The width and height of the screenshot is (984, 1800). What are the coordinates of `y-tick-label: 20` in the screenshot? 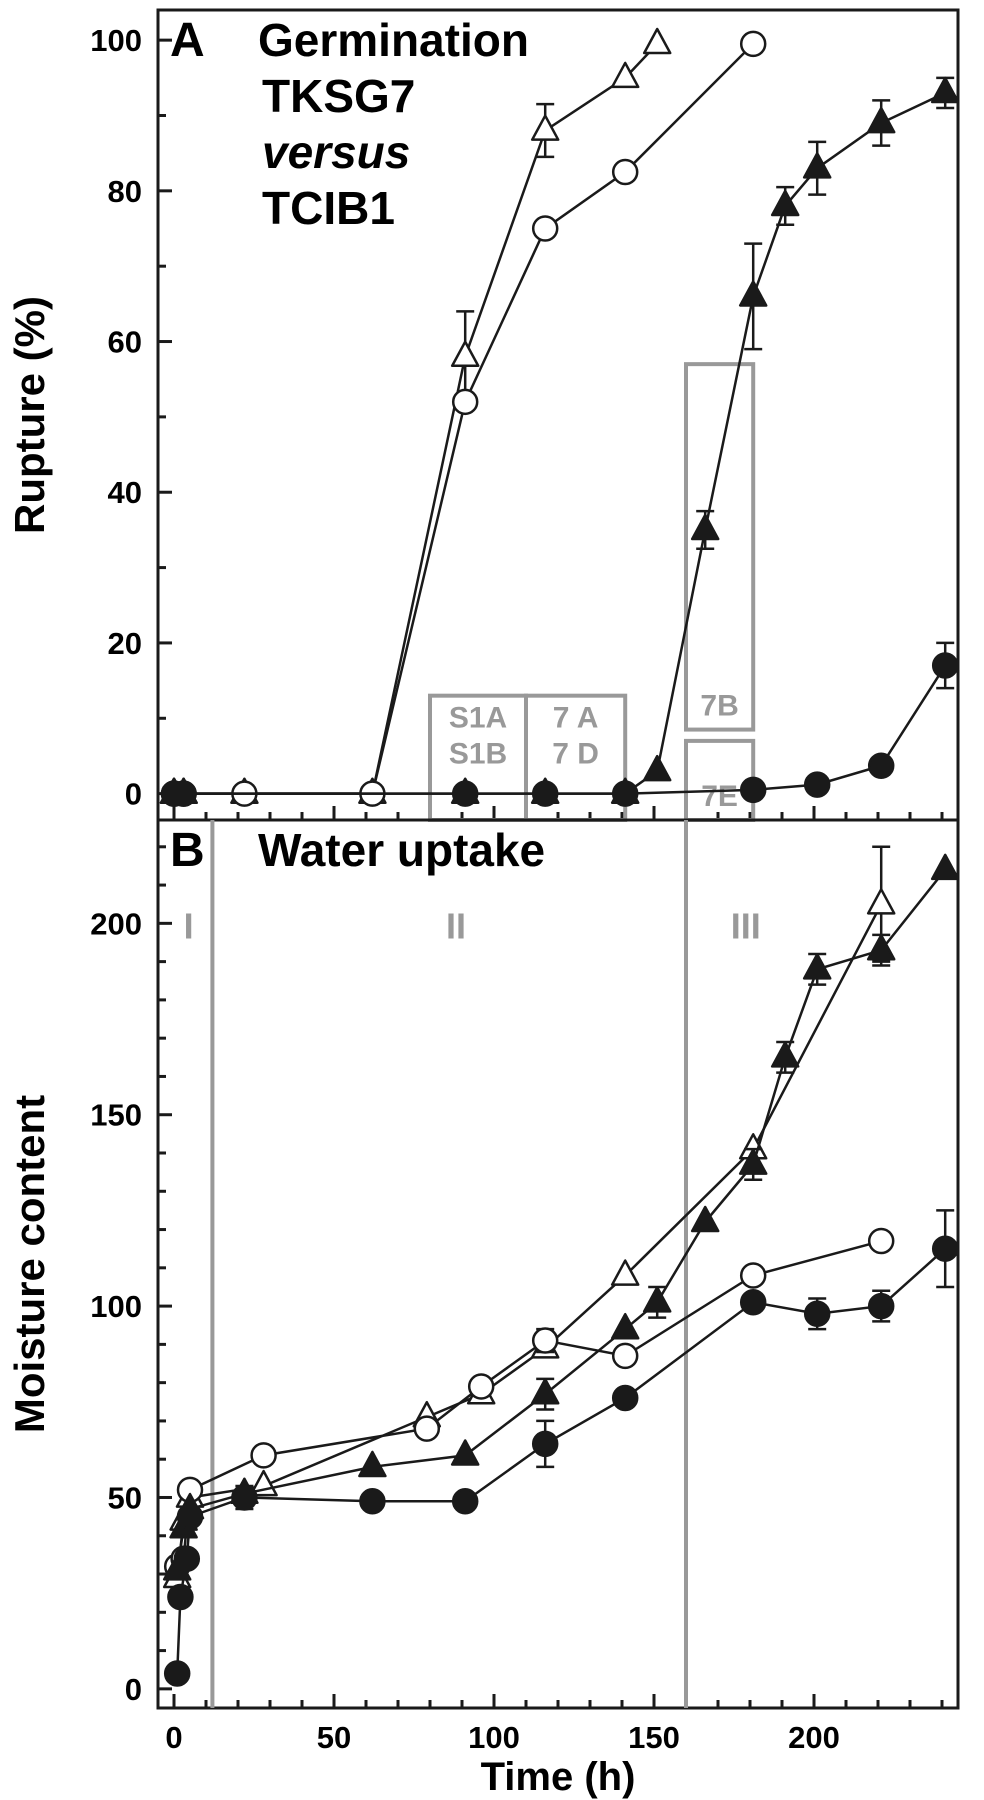 It's located at (125, 643).